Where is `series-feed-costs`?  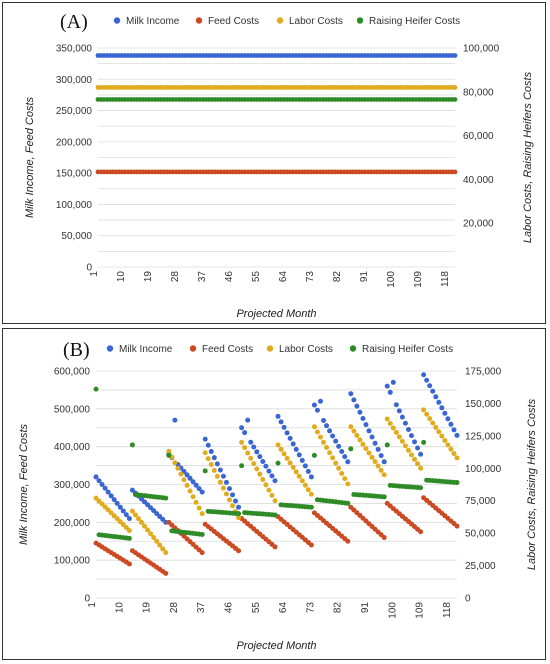
series-feed-costs is located at coordinates (276, 172).